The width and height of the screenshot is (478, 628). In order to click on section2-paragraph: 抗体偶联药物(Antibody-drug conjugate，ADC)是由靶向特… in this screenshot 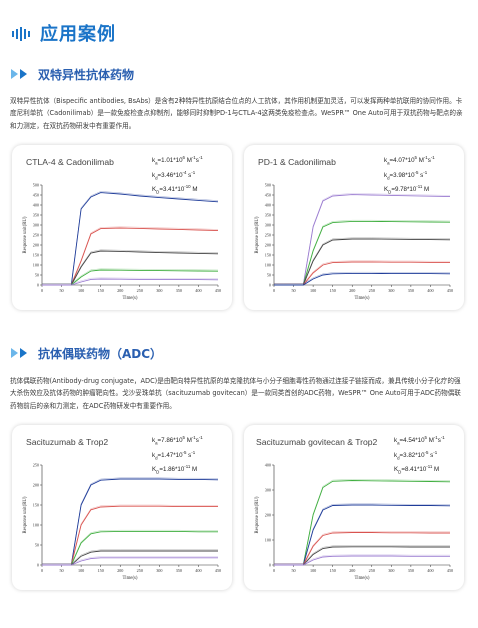, I will do `click(235, 393)`.